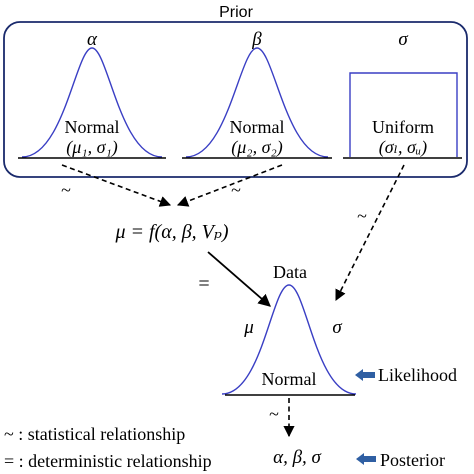 This screenshot has height=474, width=474. I want to click on beta-tilde: ~, so click(236, 190).